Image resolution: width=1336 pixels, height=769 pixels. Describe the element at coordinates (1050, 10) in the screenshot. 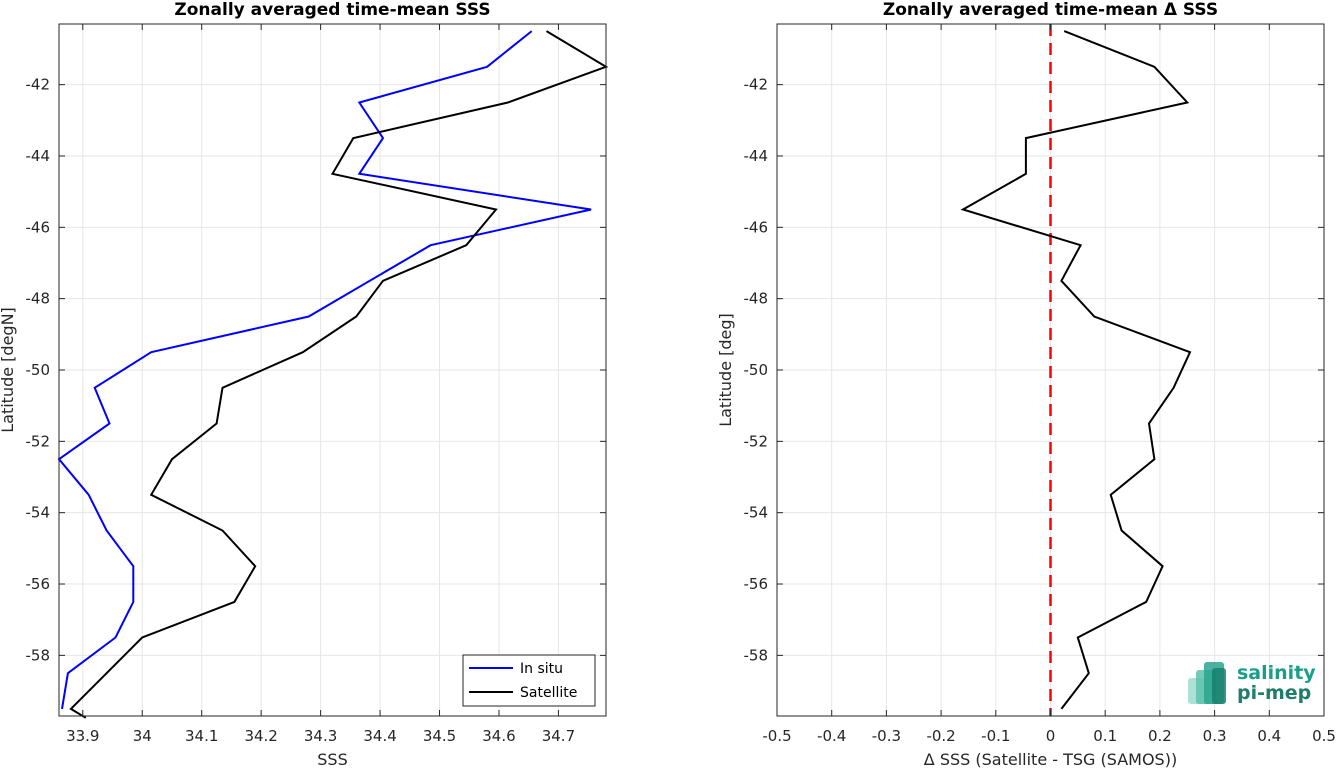

I see `delta-sss-chart-title: Zonally averaged time-mean Δ SSS` at that location.